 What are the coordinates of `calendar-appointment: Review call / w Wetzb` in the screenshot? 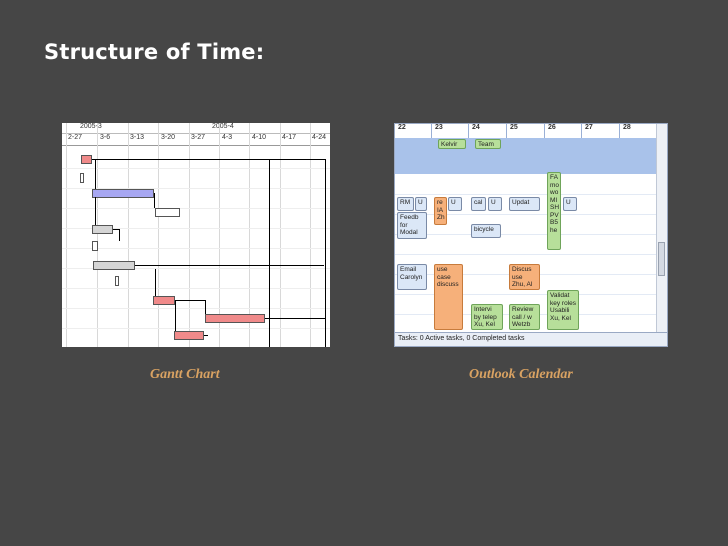 It's located at (524, 317).